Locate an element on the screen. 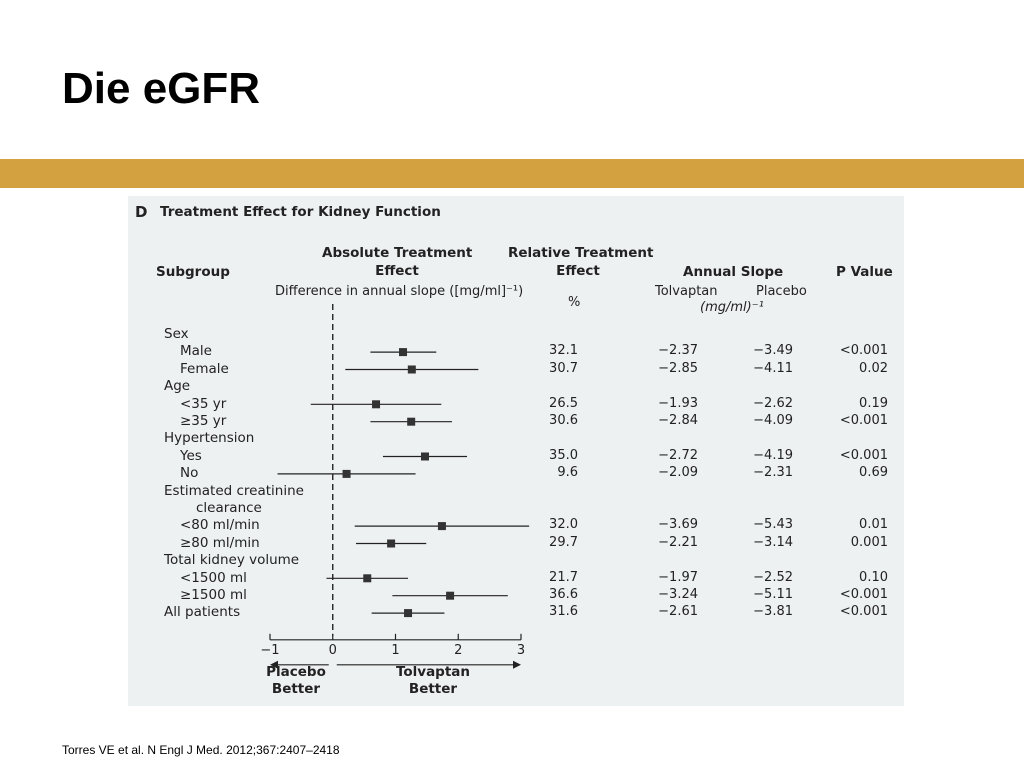 The image size is (1024, 768). p-value: 0.69 is located at coordinates (873, 473).